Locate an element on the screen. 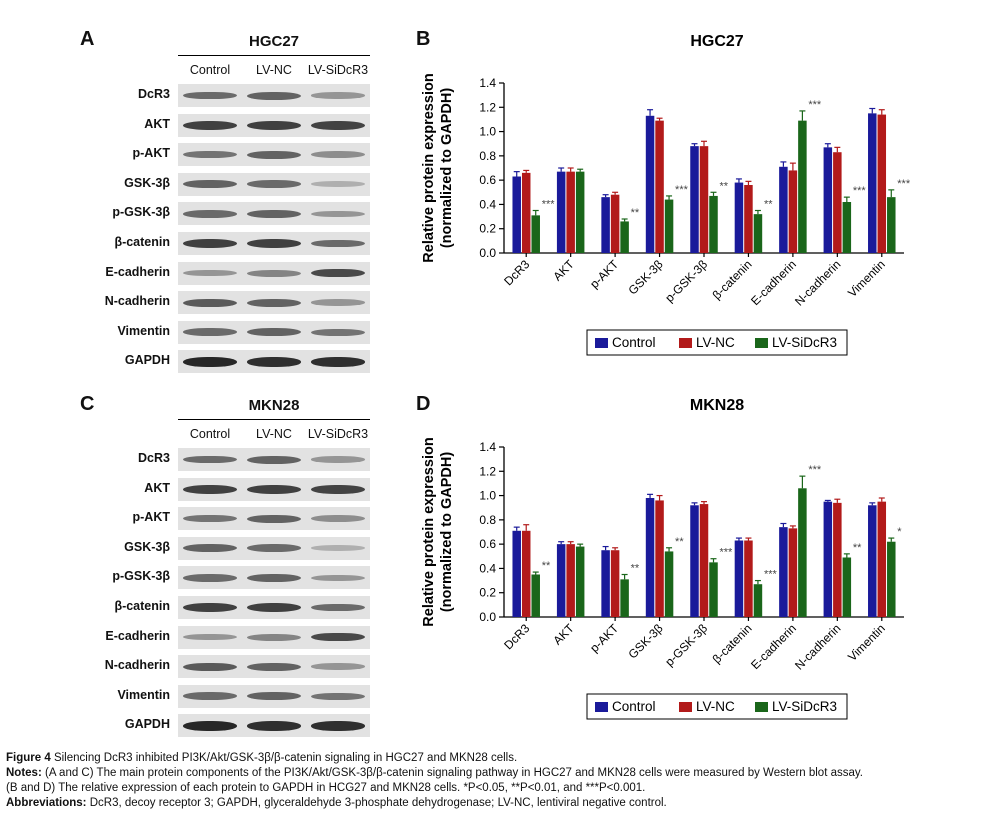 The width and height of the screenshot is (996, 824). panel-letter-b: B is located at coordinates (423, 39).